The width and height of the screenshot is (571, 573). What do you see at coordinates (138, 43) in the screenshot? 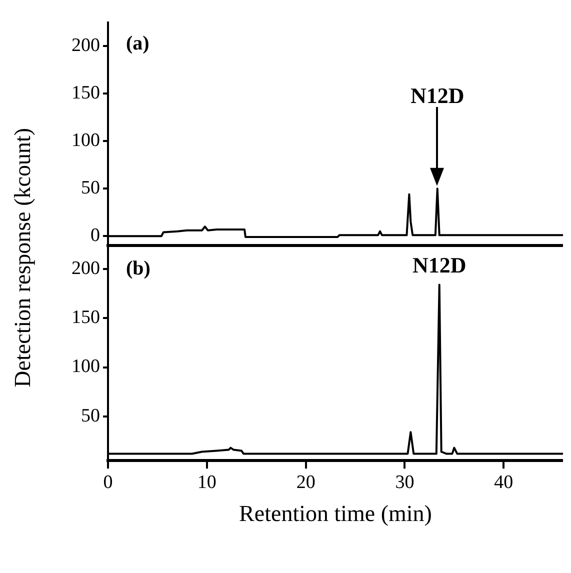
I see `annotation: (a)` at bounding box center [138, 43].